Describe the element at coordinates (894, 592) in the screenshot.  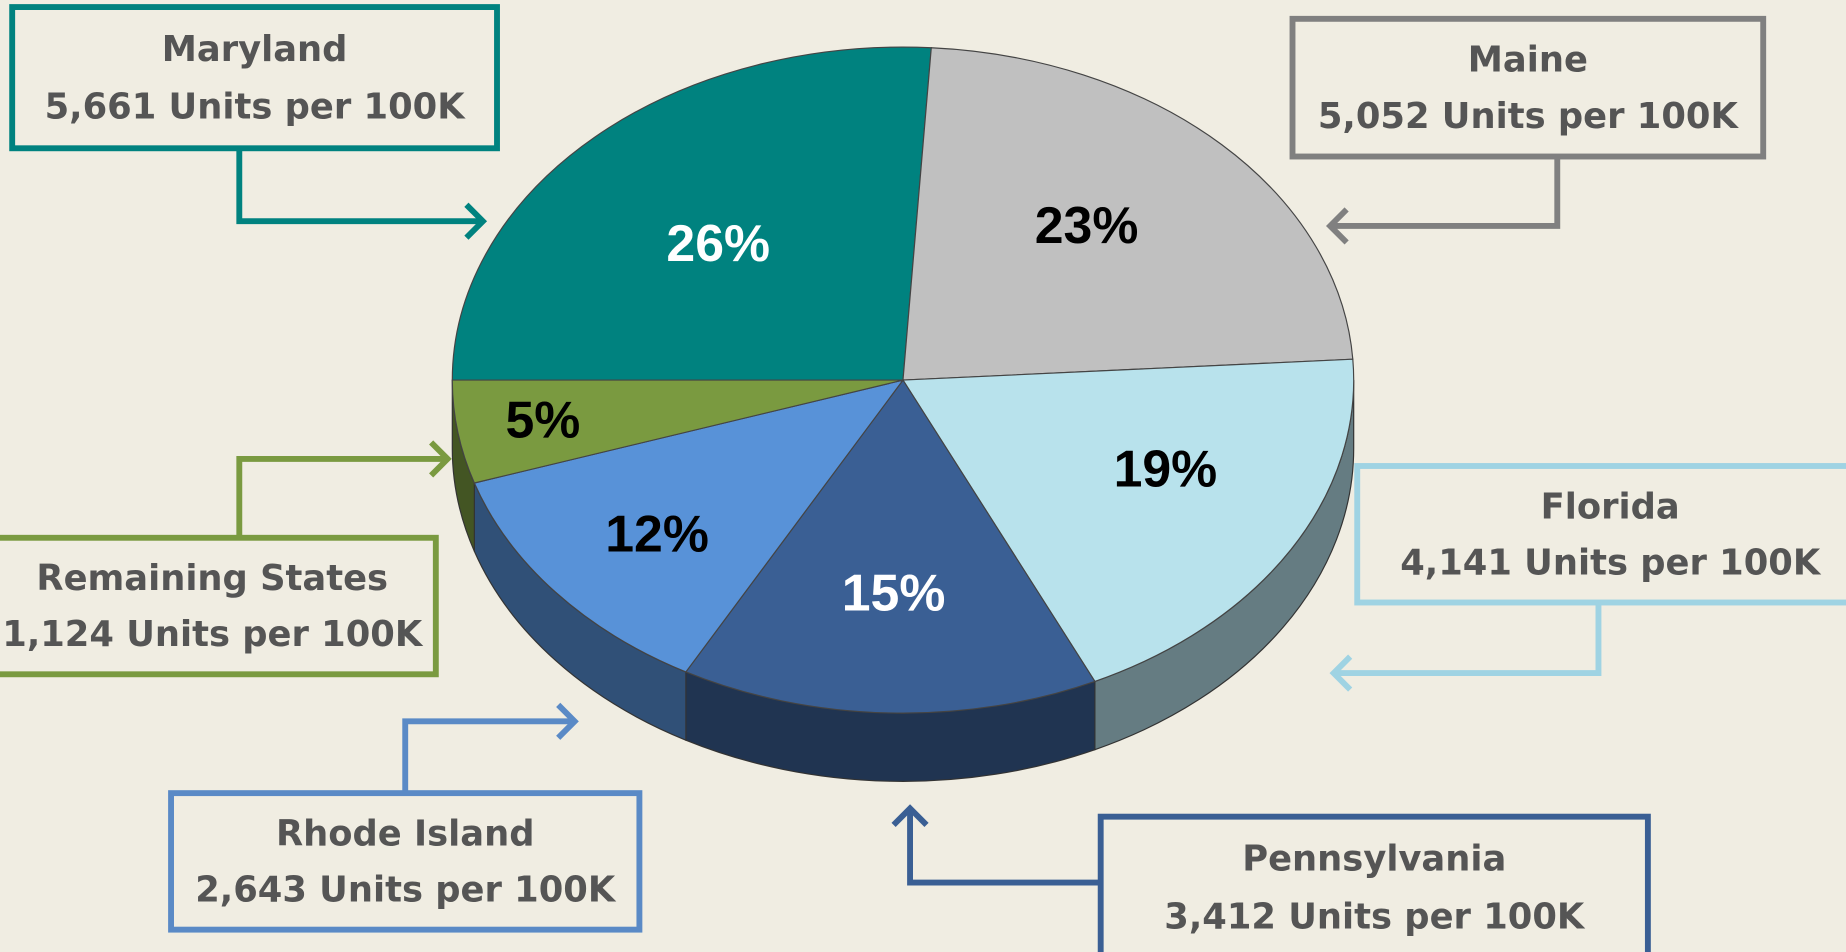
I see `slice-label: 15%` at that location.